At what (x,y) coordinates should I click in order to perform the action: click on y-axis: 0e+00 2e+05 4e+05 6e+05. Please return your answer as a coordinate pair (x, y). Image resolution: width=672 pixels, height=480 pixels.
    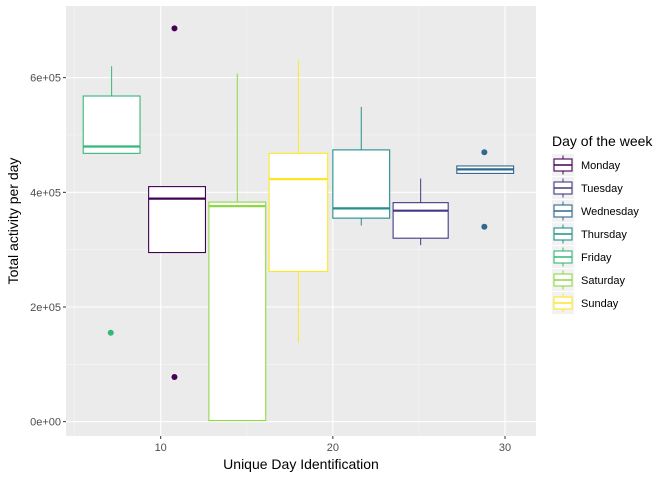
    Looking at the image, I should click on (48, 251).